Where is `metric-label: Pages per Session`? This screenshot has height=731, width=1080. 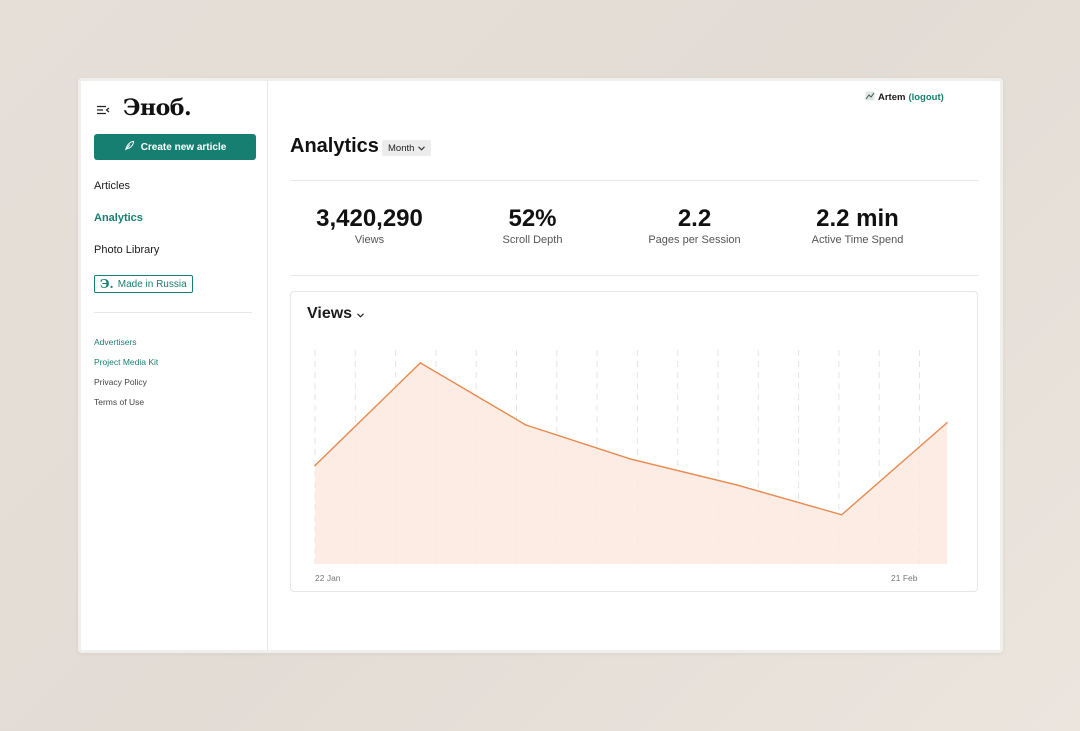 metric-label: Pages per Session is located at coordinates (694, 240).